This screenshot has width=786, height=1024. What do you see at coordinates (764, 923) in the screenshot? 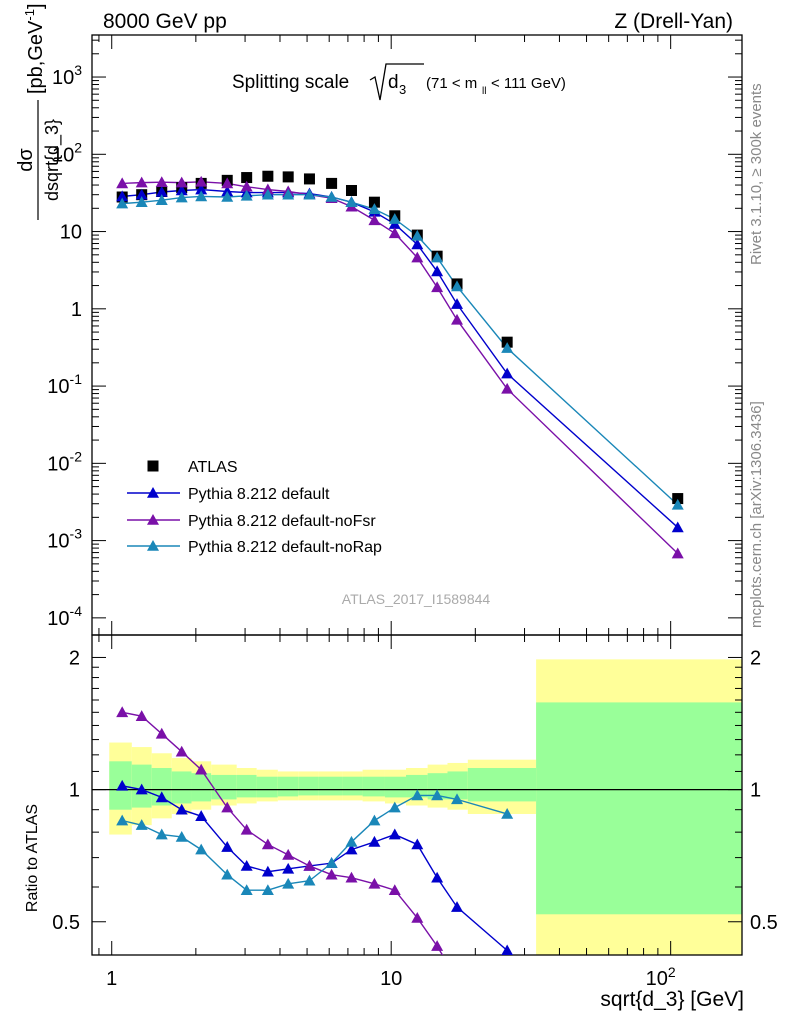
I see `ratio-y-tick-label-right: 0.5` at bounding box center [764, 923].